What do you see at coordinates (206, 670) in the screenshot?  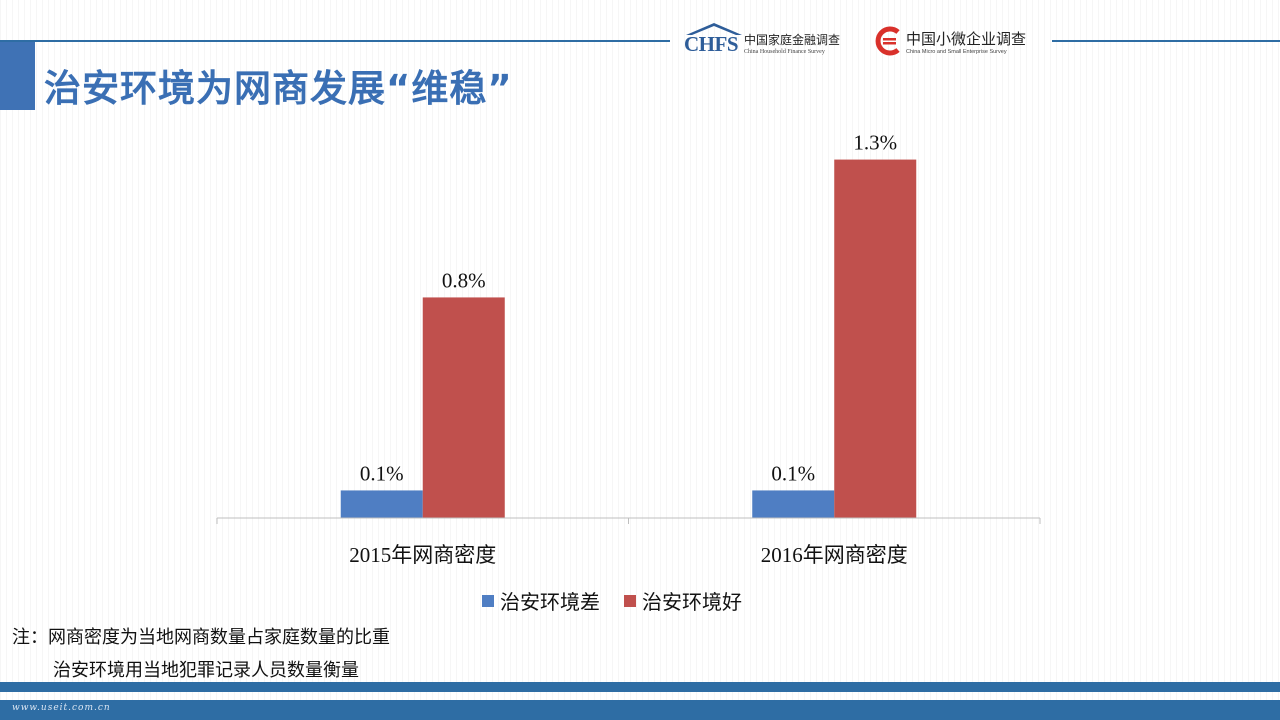 I see `footnote-line-2: 治安环境用当地犯罪记录人员数量衡量` at bounding box center [206, 670].